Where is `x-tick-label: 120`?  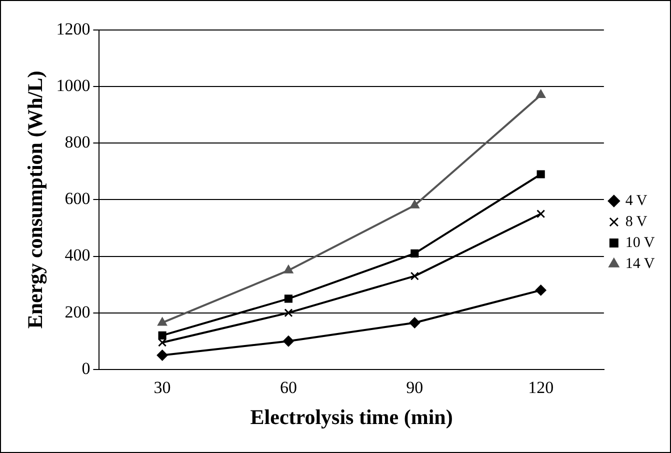 x-tick-label: 120 is located at coordinates (541, 388).